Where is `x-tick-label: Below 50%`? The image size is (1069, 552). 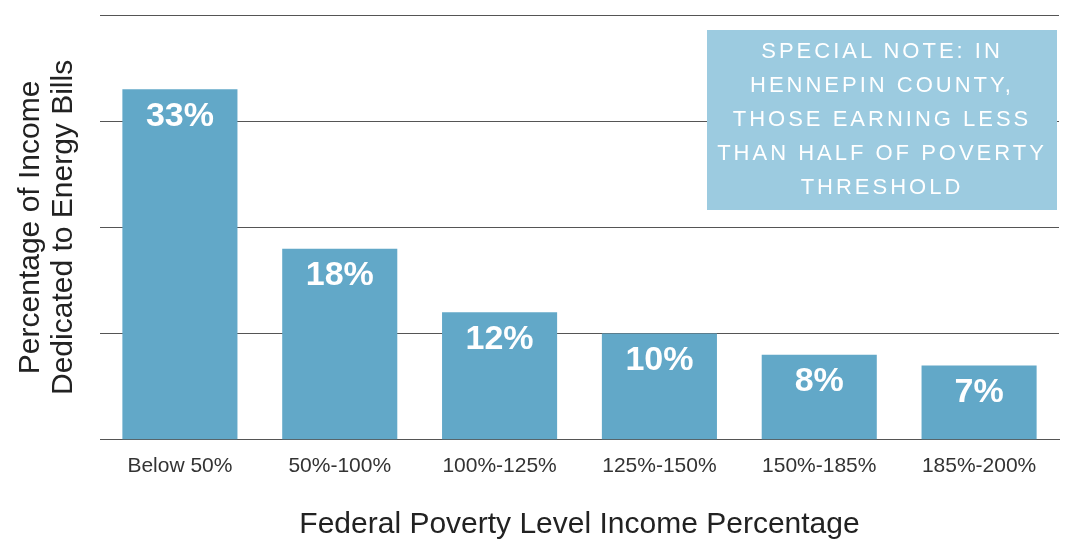
x-tick-label: Below 50% is located at coordinates (180, 465).